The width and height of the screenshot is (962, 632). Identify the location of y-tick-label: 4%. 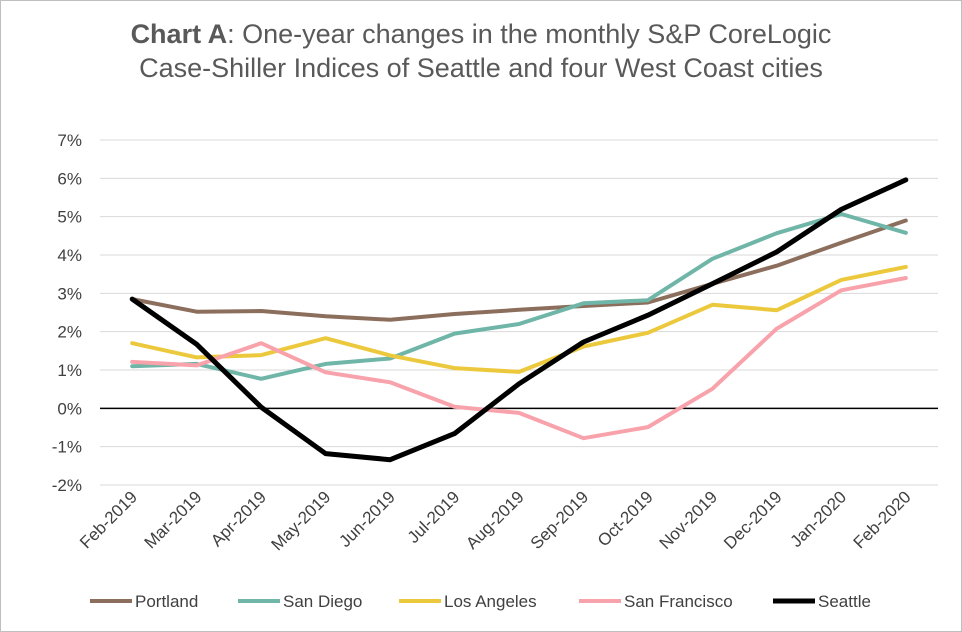
(69, 255).